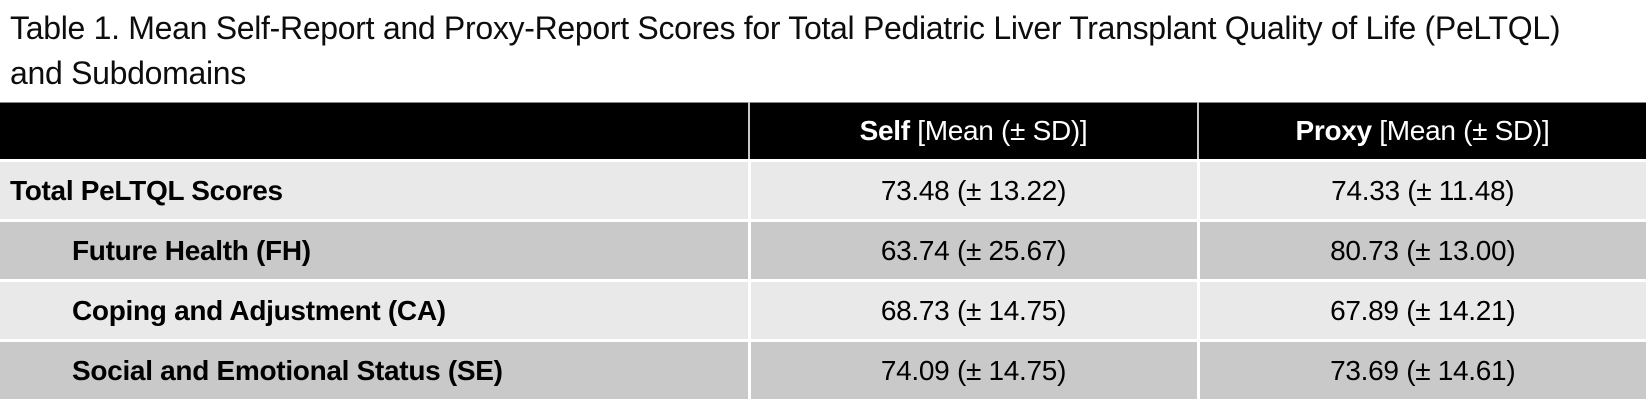 The width and height of the screenshot is (1646, 402). Describe the element at coordinates (1334, 130) in the screenshot. I see `header-proxy-label: Proxy` at that location.